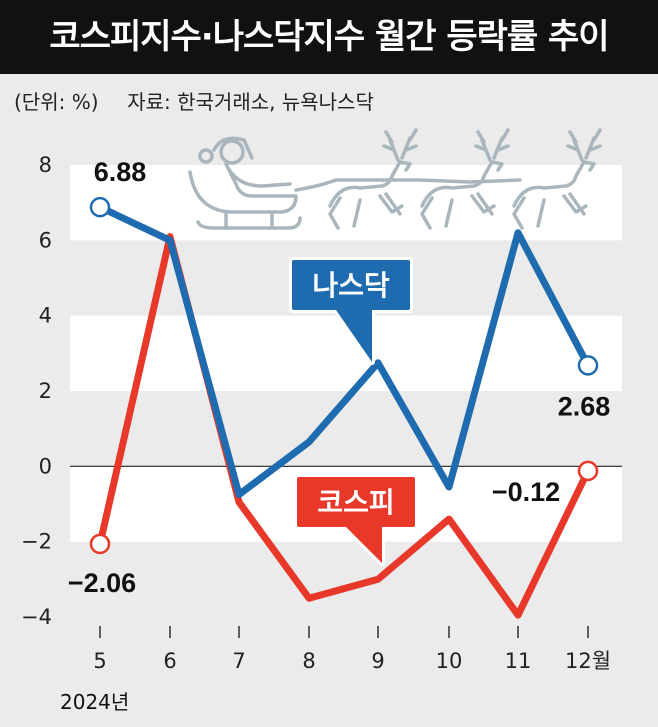  Describe the element at coordinates (95, 702) in the screenshot. I see `year-label: 2024년` at that location.